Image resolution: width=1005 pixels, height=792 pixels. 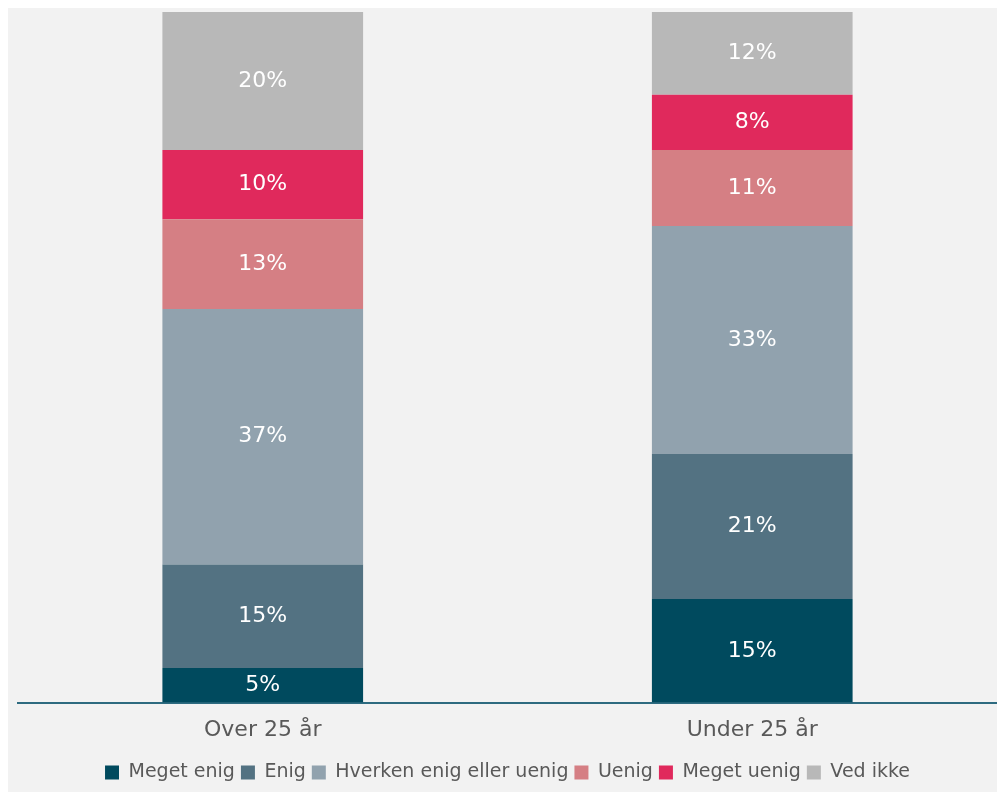 I want to click on data-label: 33%, so click(x=752, y=338).